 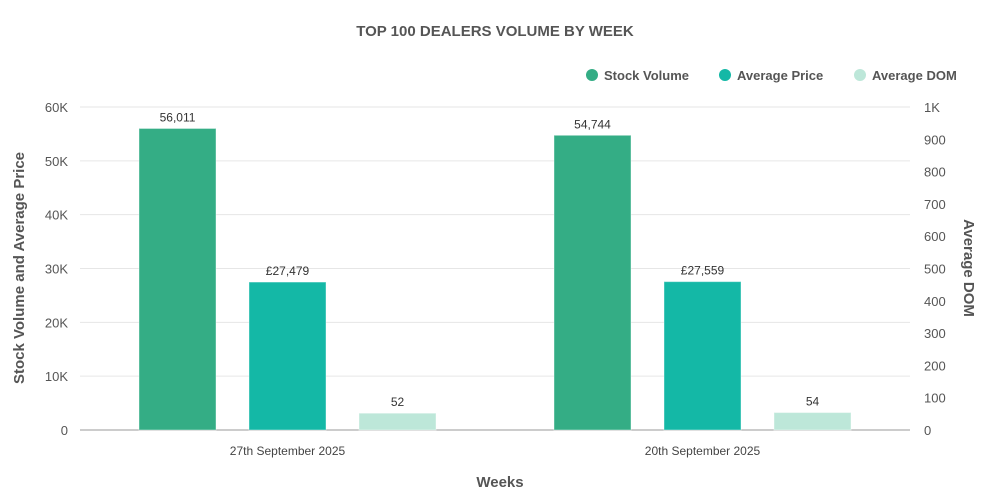 What do you see at coordinates (935, 236) in the screenshot?
I see `y2-tick-label: 600` at bounding box center [935, 236].